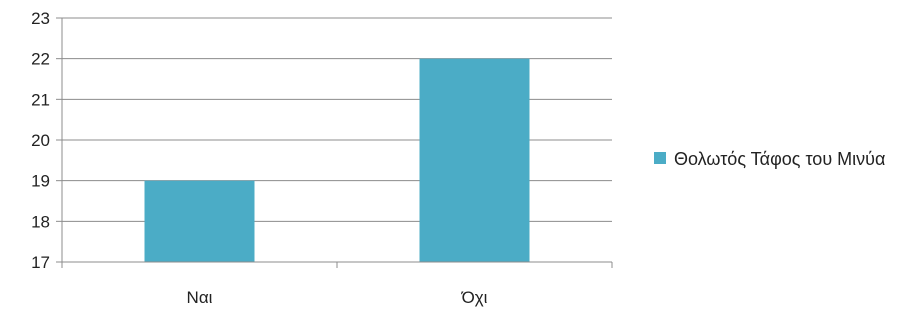 This screenshot has width=898, height=323. I want to click on y-axis-ticks: 17 18 19 20 21 22 23, so click(46, 140).